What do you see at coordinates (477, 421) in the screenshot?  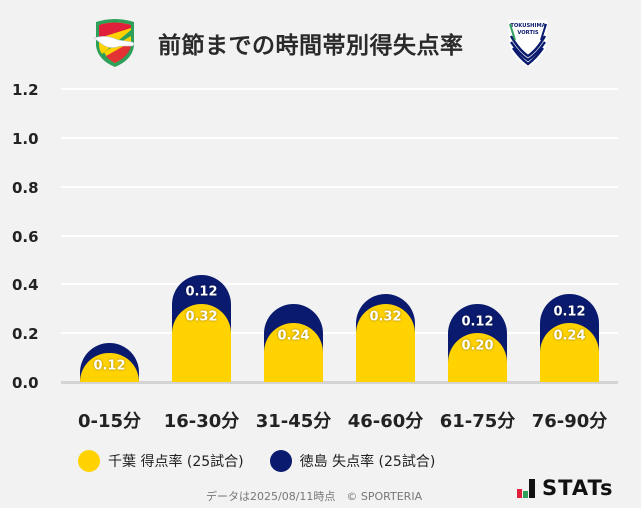 I see `x-tick-label: 61-75分` at bounding box center [477, 421].